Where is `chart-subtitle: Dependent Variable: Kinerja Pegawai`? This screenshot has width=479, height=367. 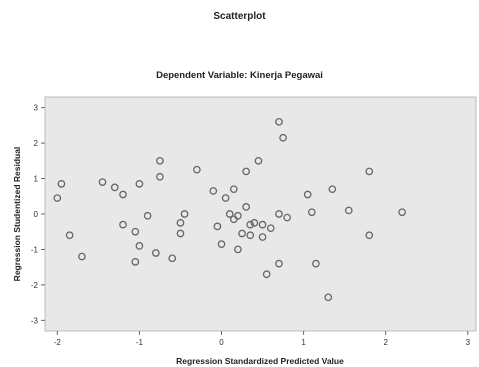 chart-subtitle: Dependent Variable: Kinerja Pegawai is located at coordinates (239, 75).